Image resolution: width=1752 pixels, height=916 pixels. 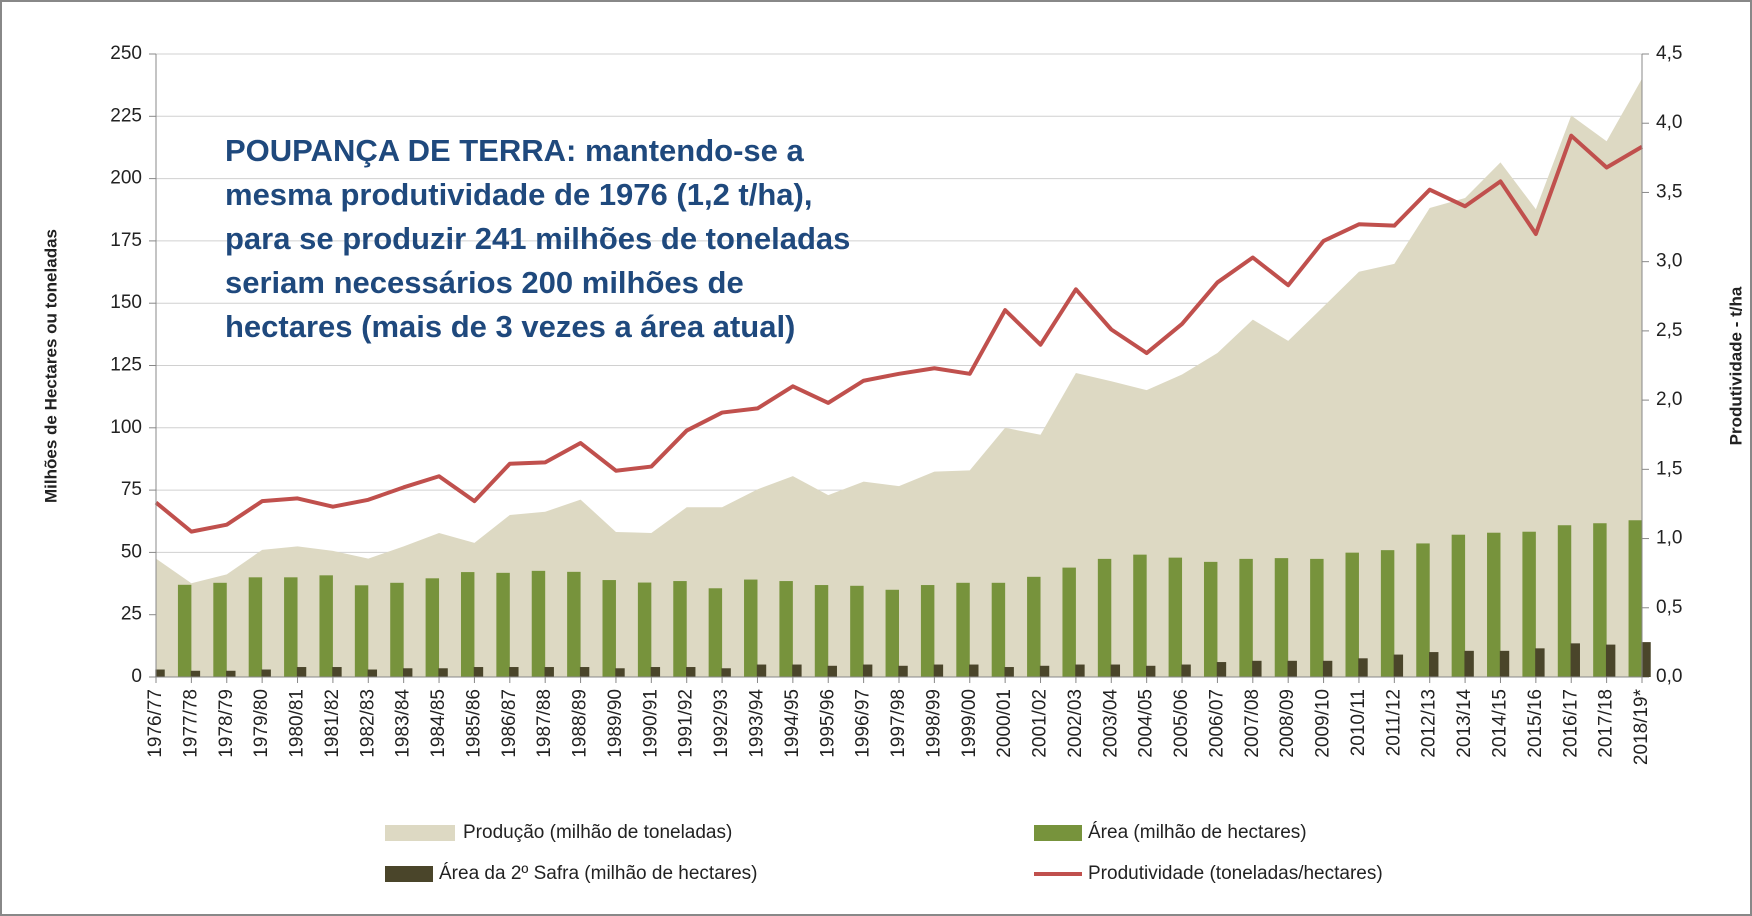 I want to click on annotation: mesma produtividade de 1976 (1,2 t/ha),, so click(x=518, y=194).